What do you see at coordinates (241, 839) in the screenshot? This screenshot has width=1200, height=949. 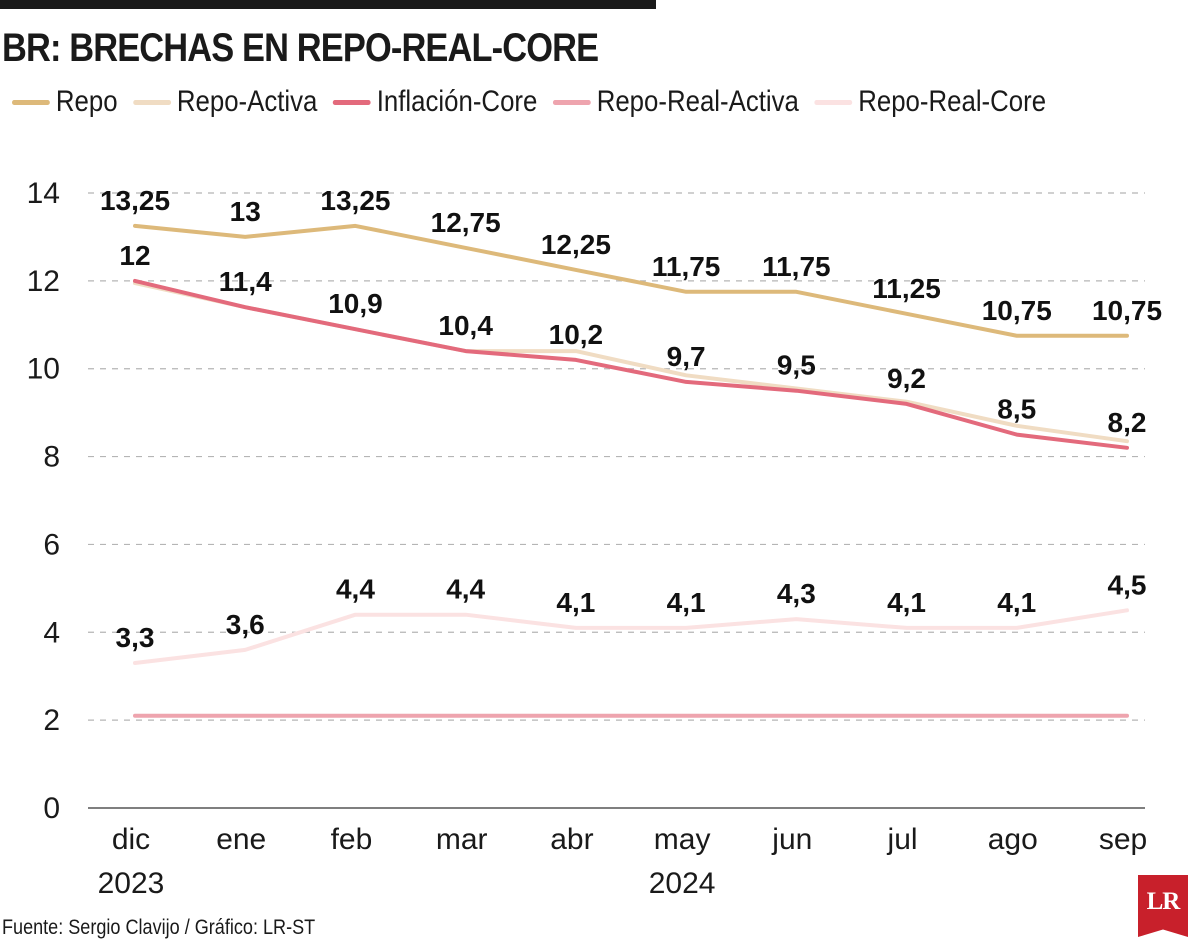 I see `x-tick-label: ene` at bounding box center [241, 839].